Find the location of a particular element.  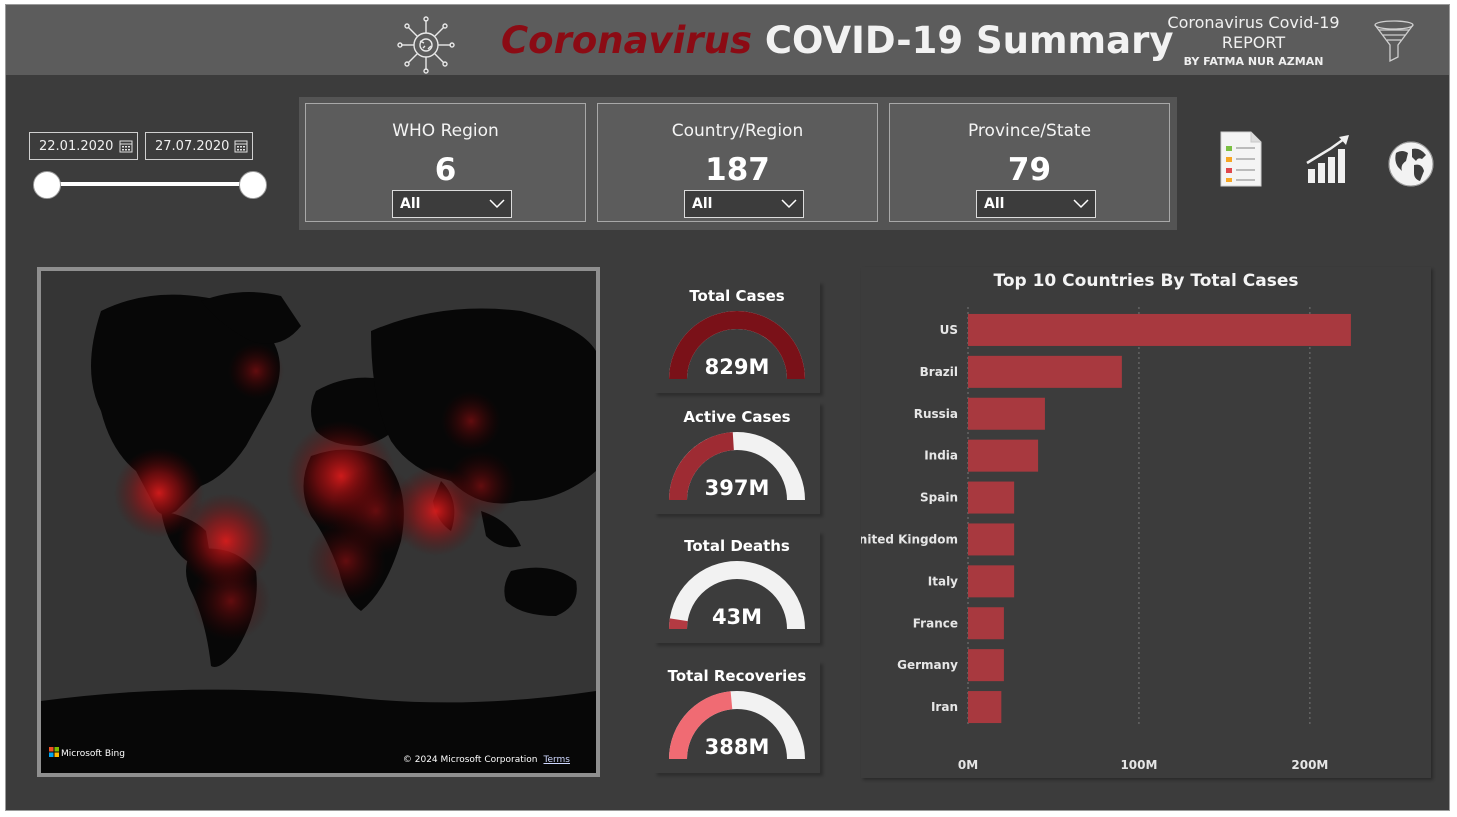

kpi-label: WHO Region is located at coordinates (445, 131).